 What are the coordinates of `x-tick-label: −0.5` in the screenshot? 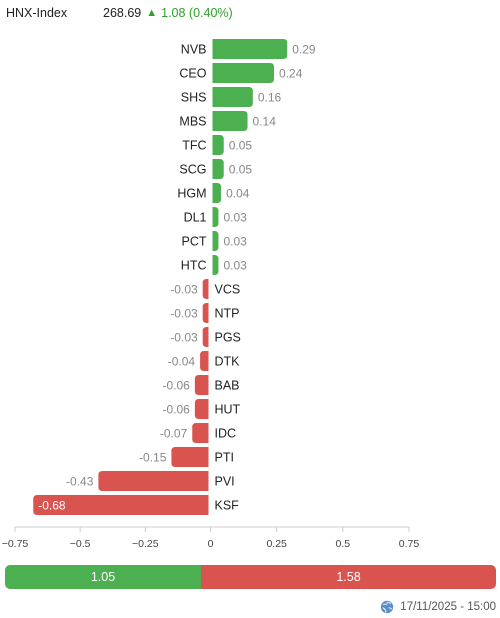 It's located at (80, 544).